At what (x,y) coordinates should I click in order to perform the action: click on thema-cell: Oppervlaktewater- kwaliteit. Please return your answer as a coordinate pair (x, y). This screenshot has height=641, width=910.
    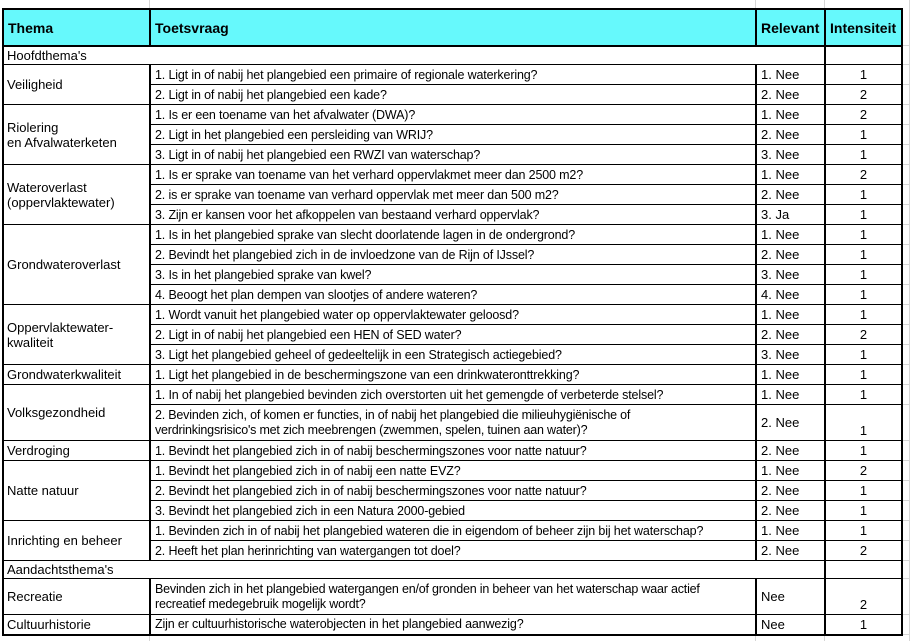
    Looking at the image, I should click on (76, 334).